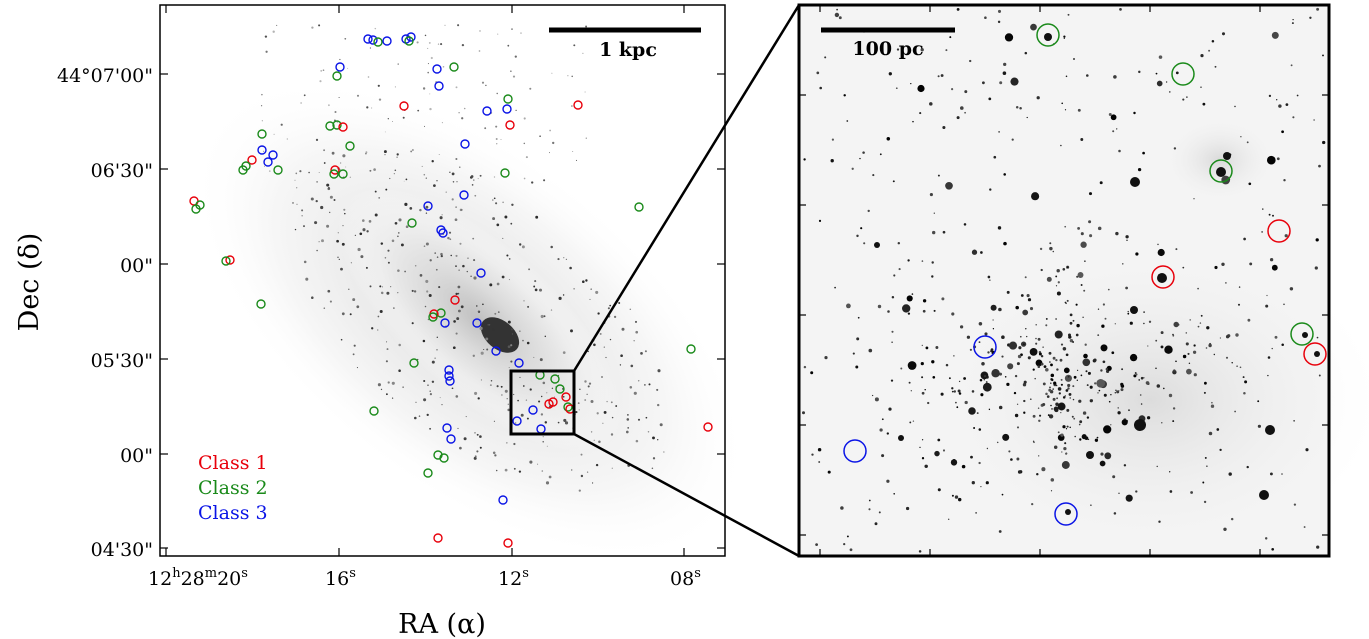 This screenshot has height=639, width=1369. I want to click on legend-class-2: Class 2, so click(233, 488).